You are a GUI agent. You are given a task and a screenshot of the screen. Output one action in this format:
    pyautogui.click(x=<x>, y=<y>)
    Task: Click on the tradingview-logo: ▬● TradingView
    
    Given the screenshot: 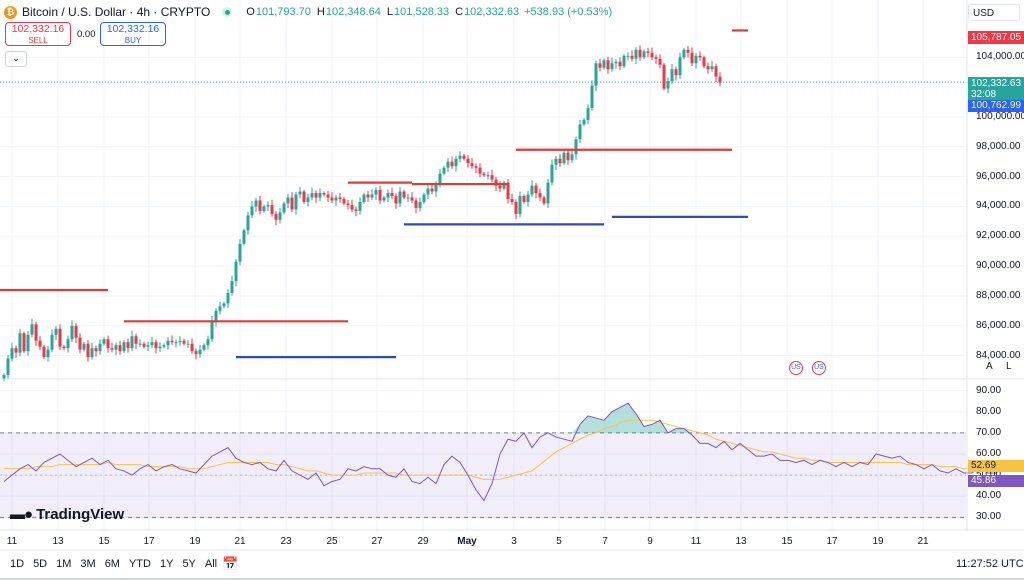 What is the action you would take?
    pyautogui.click(x=67, y=514)
    